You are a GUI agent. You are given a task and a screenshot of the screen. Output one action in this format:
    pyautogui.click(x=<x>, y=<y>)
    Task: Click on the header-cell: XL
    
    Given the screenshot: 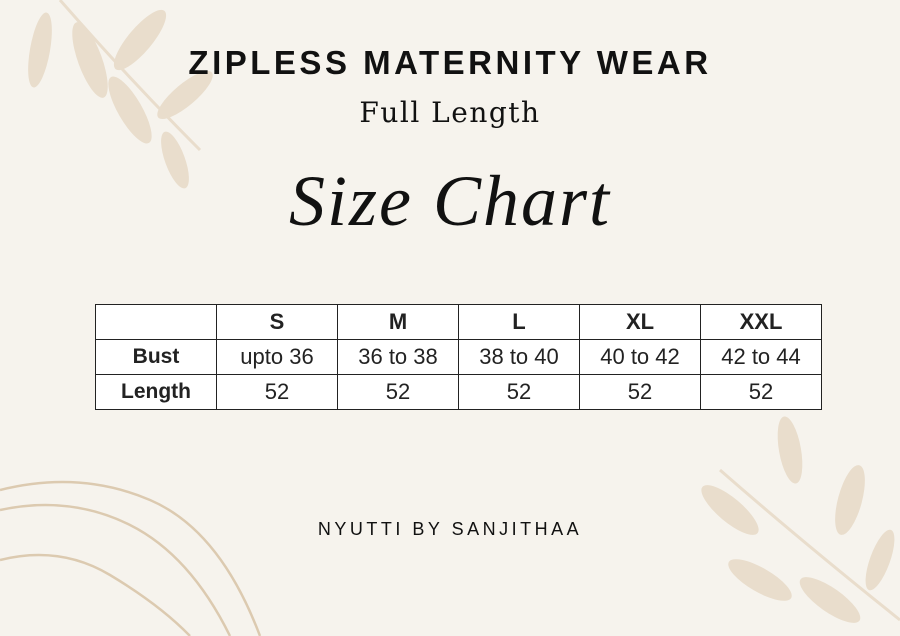 What is the action you would take?
    pyautogui.click(x=640, y=322)
    